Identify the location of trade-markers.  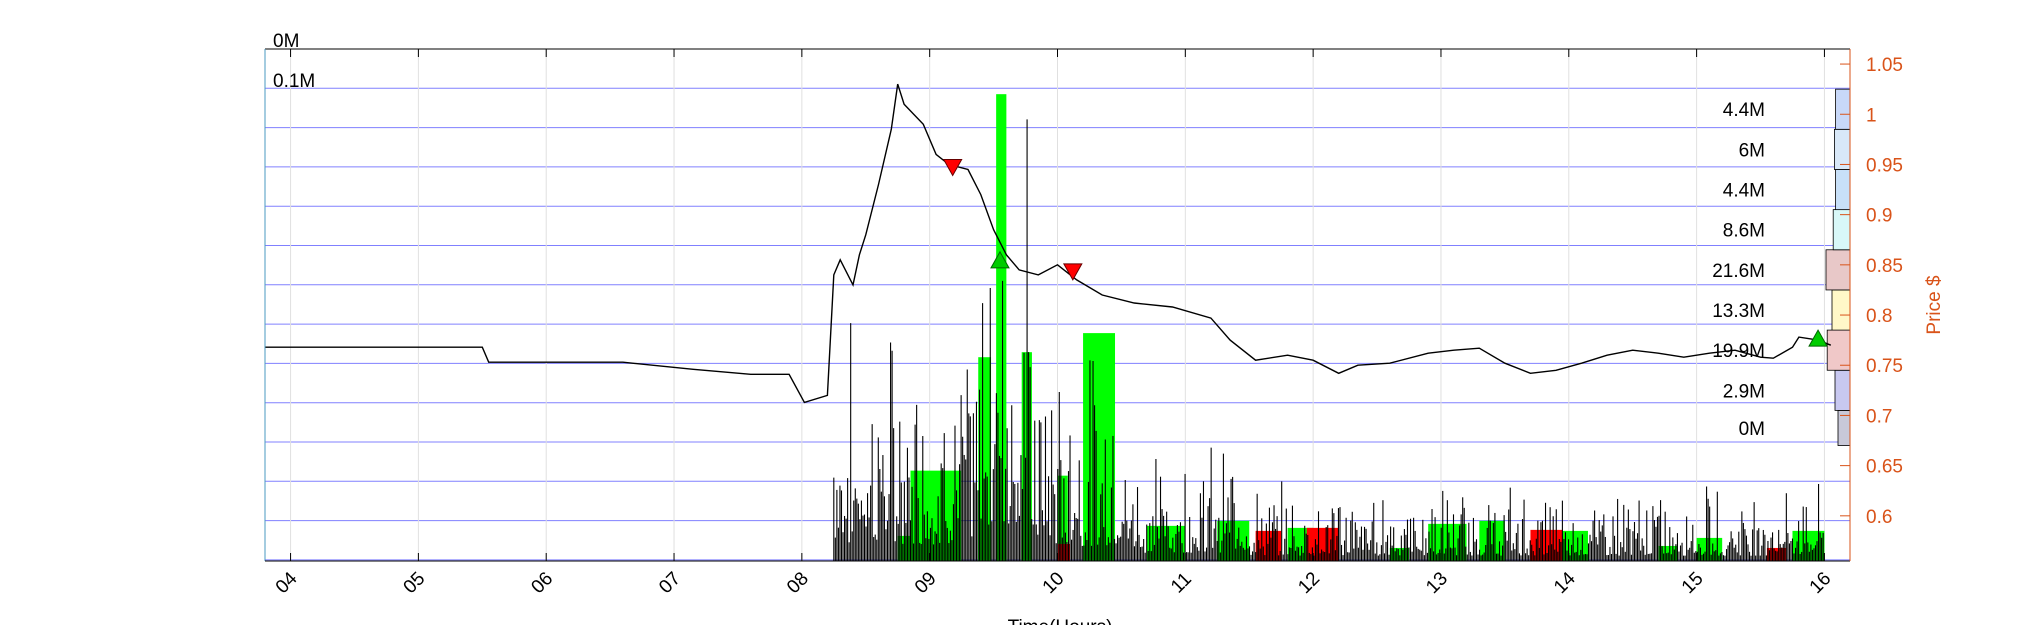
(1385, 252).